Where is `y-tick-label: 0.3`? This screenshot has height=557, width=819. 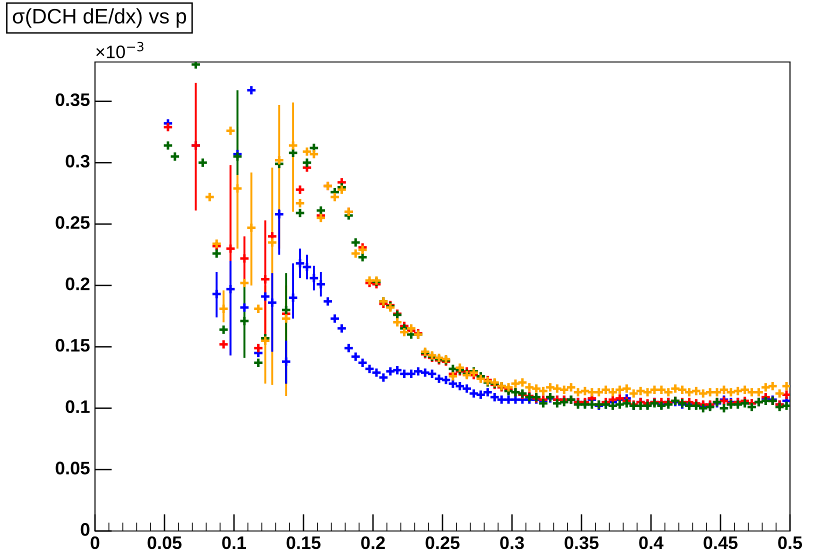 y-tick-label: 0.3 is located at coordinates (78, 161).